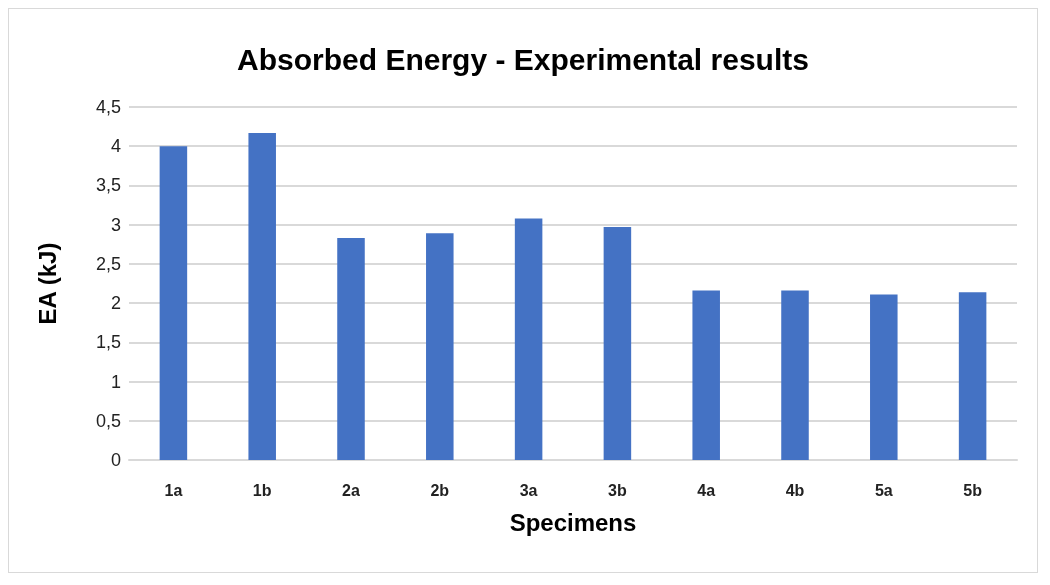  What do you see at coordinates (115, 460) in the screenshot?
I see `y-tick-label: 0` at bounding box center [115, 460].